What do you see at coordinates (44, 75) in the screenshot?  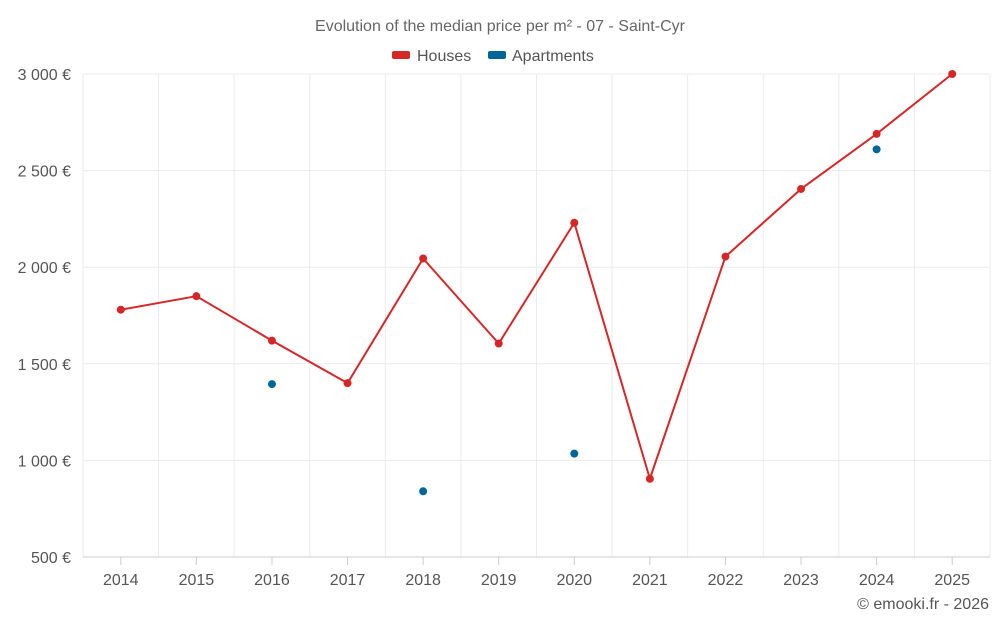 I see `y-tick-label: 3 000 €` at bounding box center [44, 75].